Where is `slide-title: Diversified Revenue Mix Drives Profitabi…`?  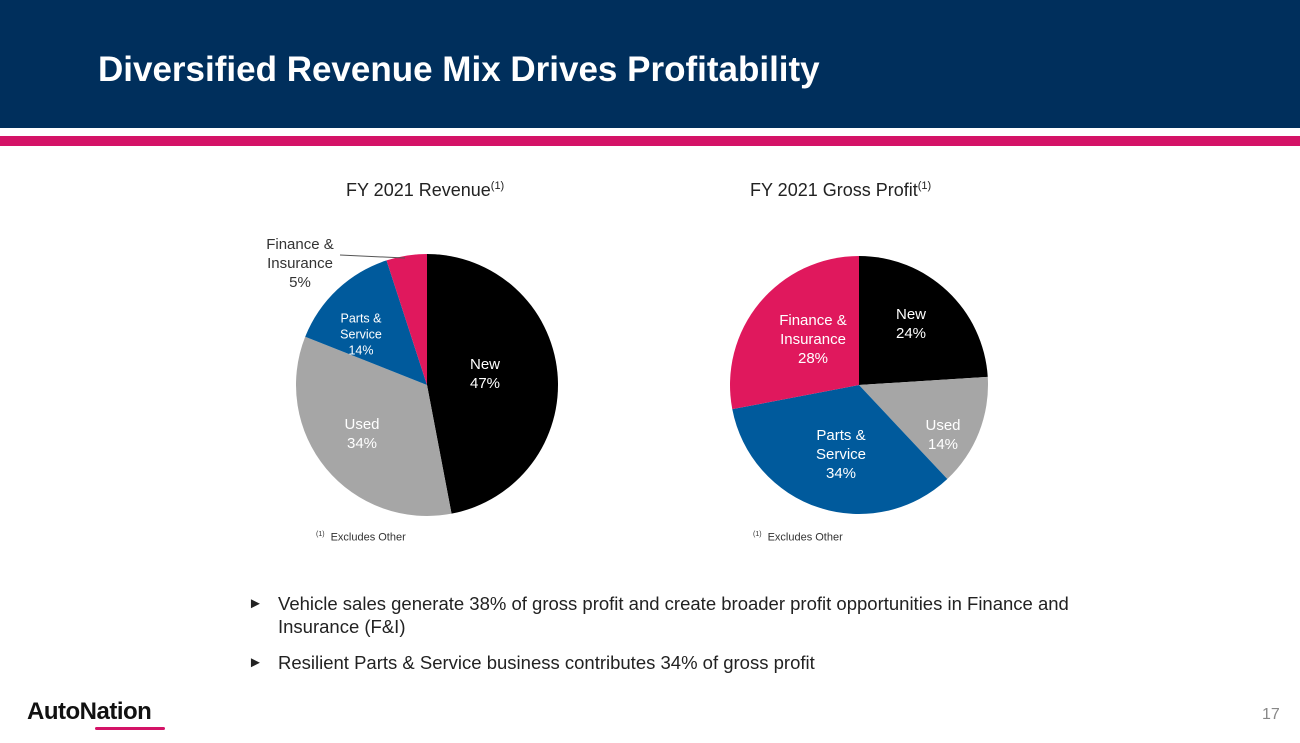
slide-title: Diversified Revenue Mix Drives Profitabi… is located at coordinates (459, 69).